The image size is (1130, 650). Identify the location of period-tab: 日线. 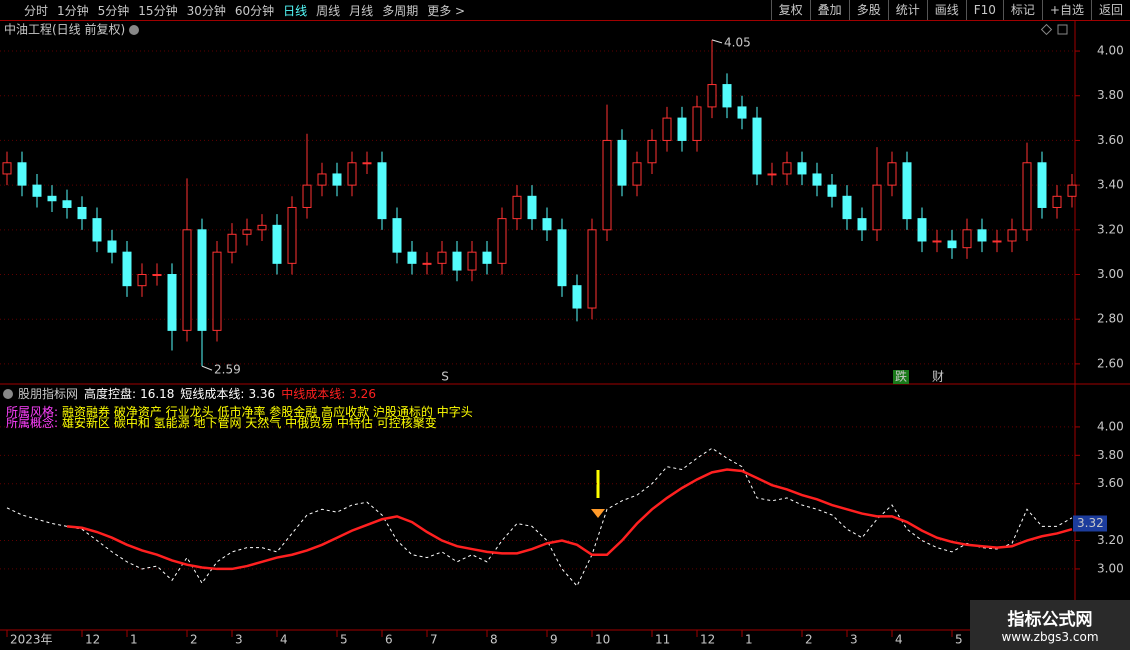
(295, 10).